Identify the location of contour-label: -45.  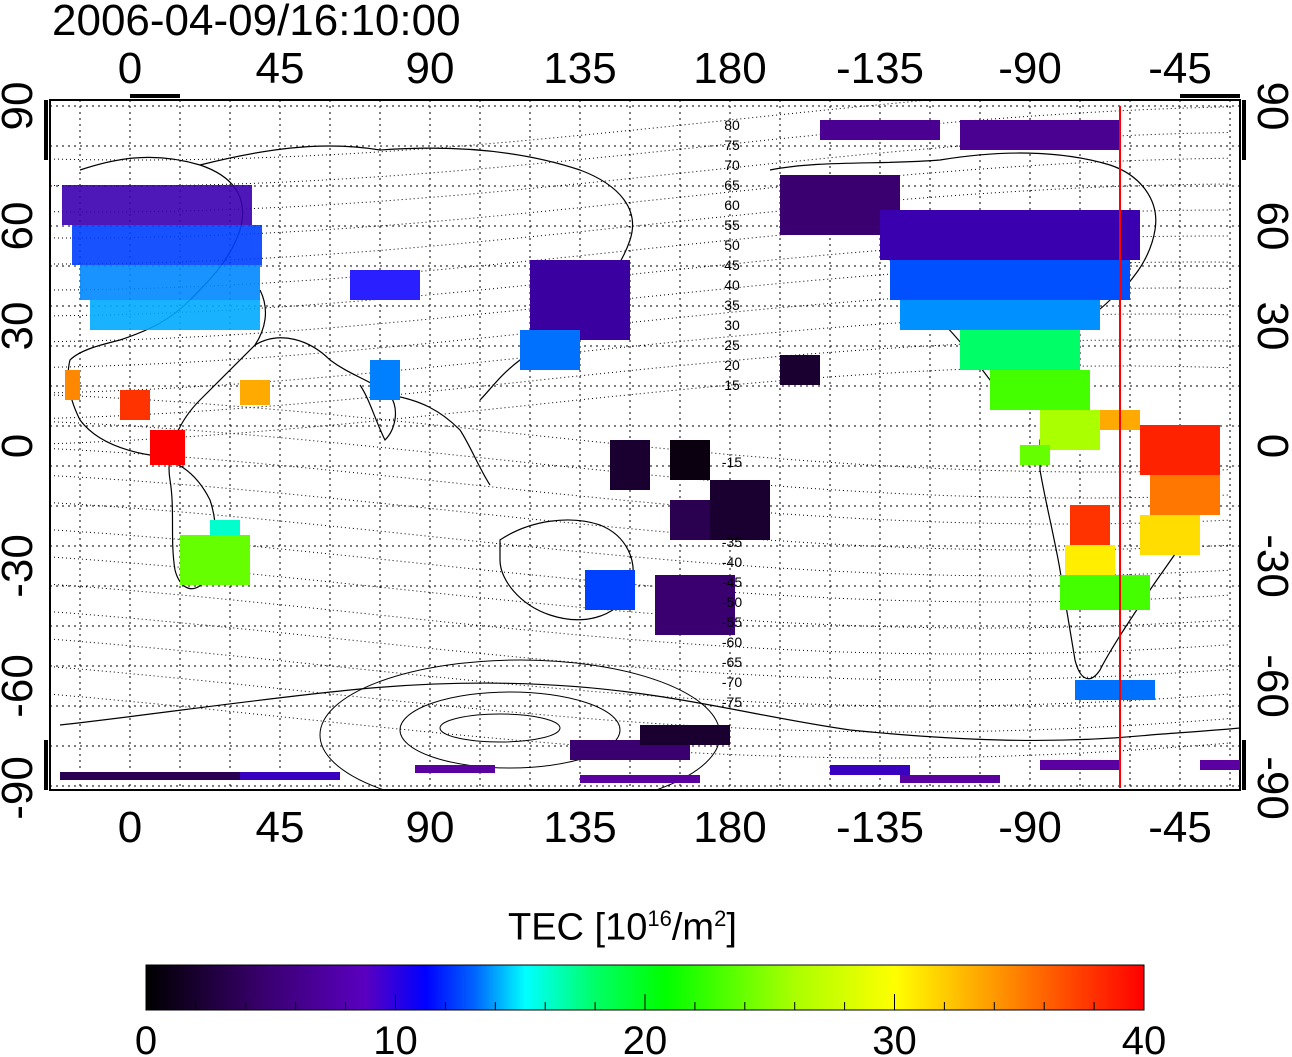
(732, 582).